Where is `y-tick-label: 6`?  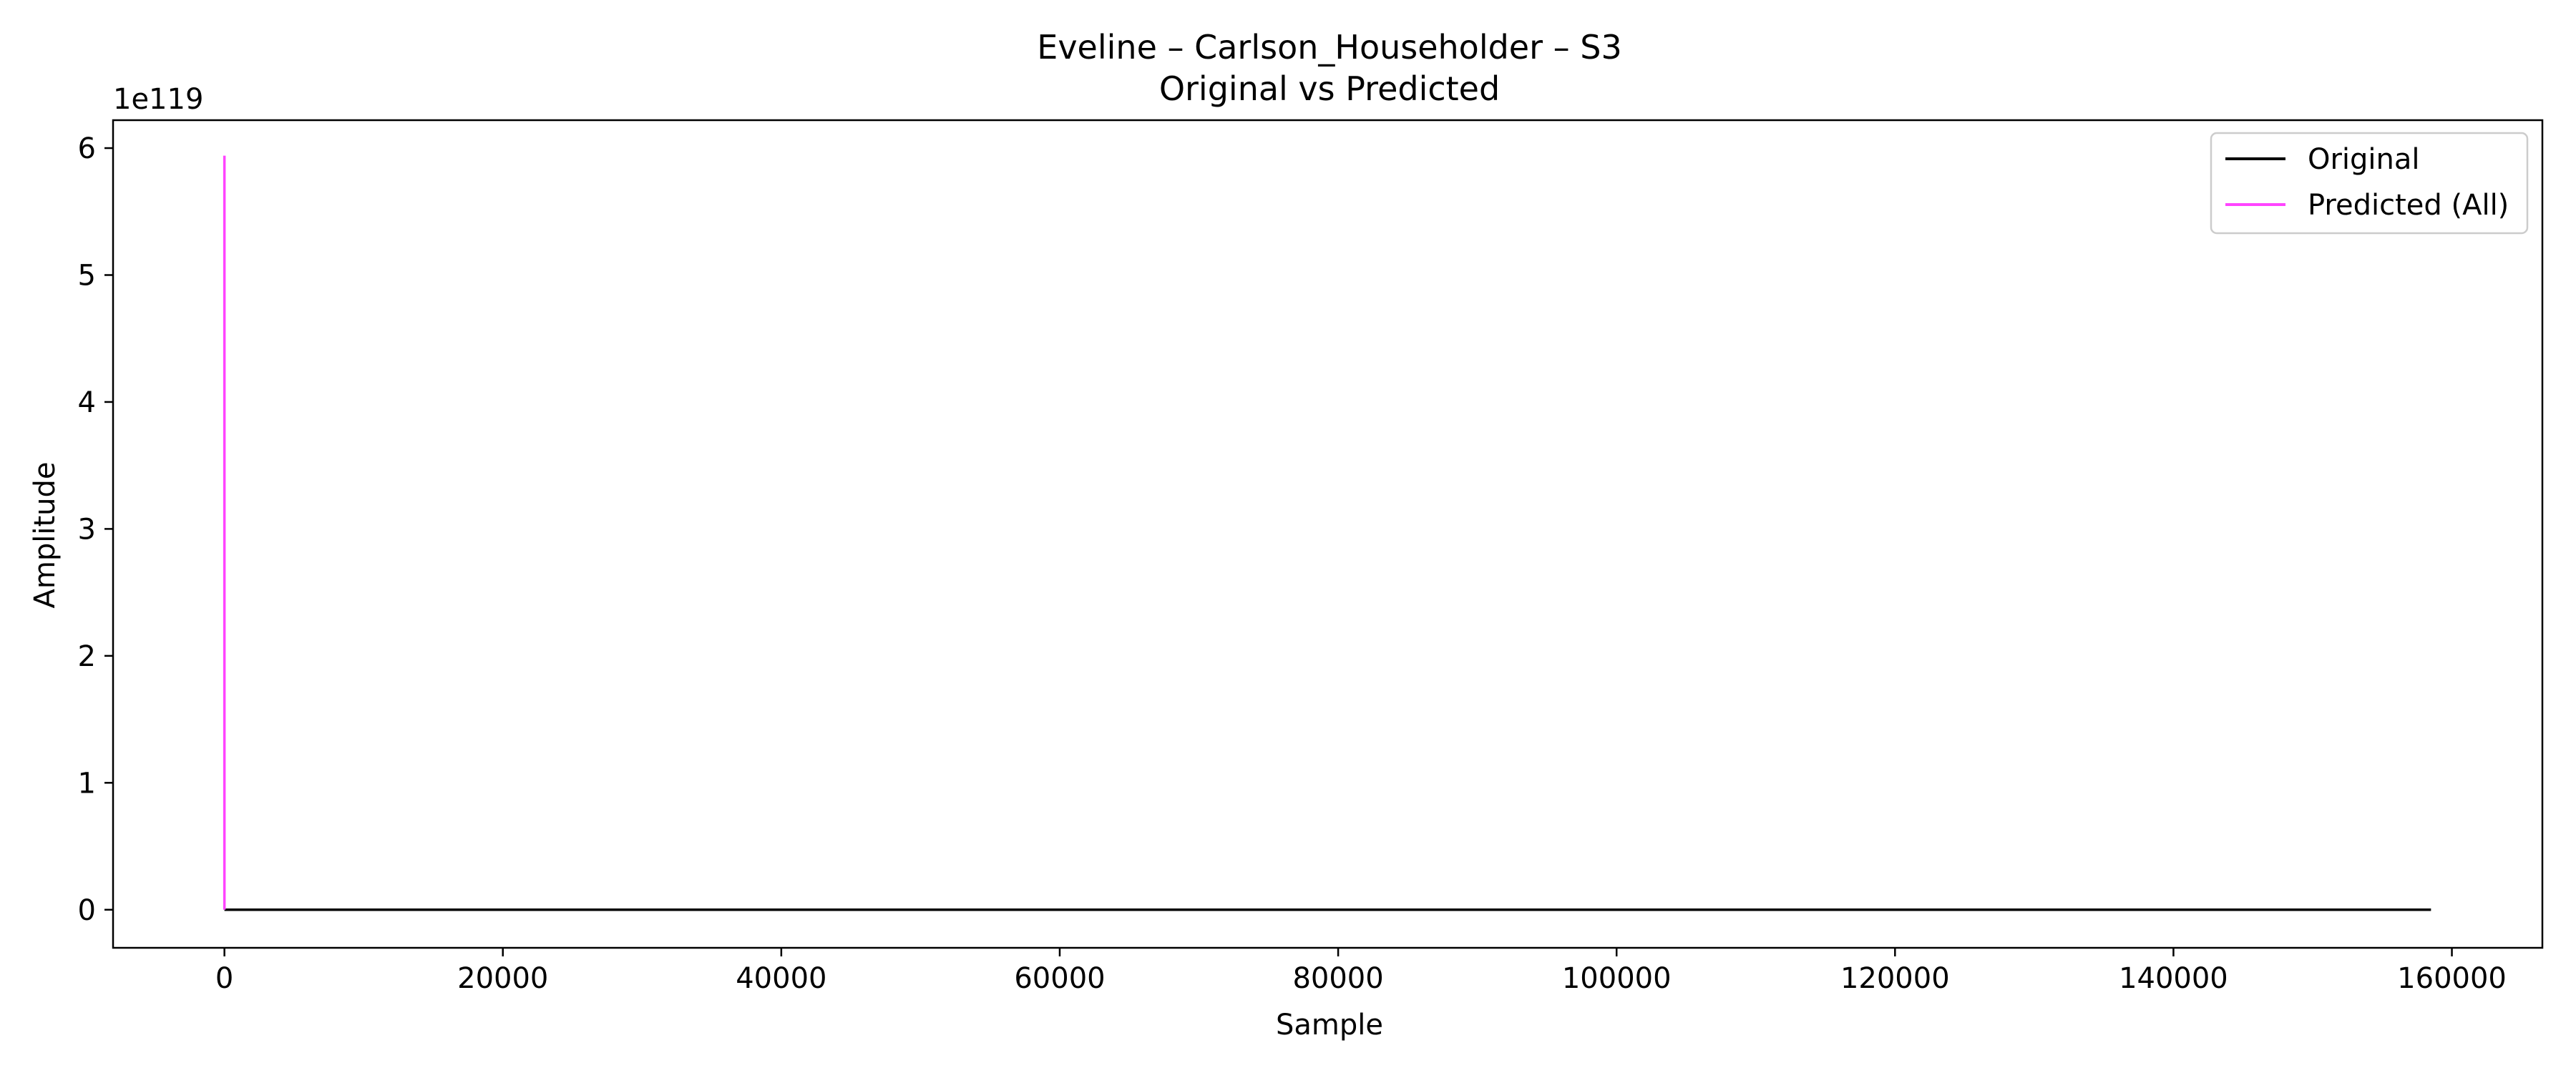 y-tick-label: 6 is located at coordinates (87, 148).